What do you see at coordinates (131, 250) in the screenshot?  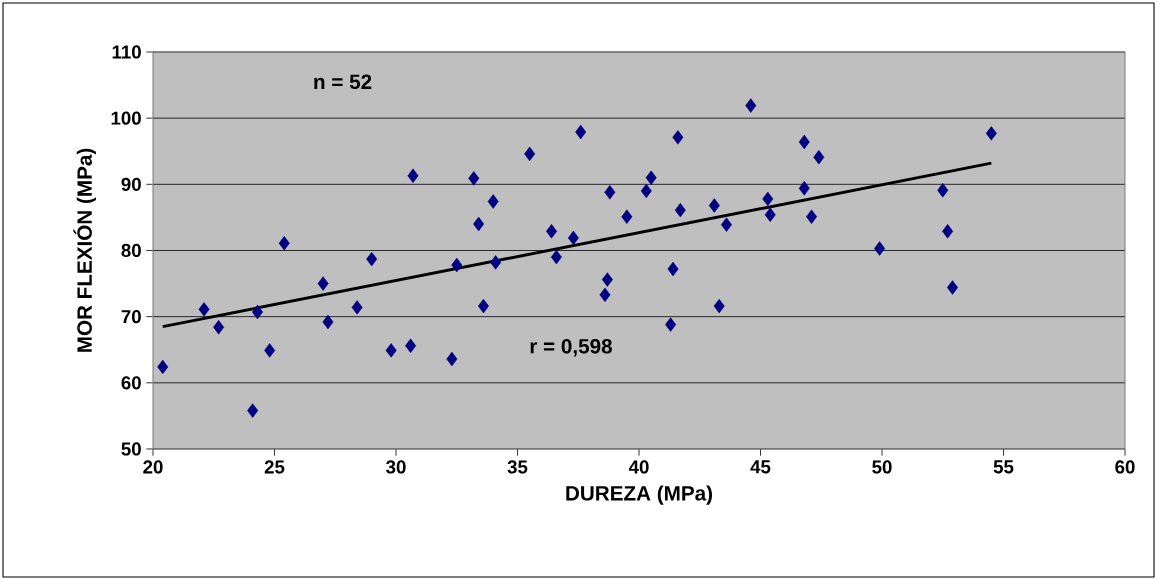 I see `y-tick-label: 80` at bounding box center [131, 250].